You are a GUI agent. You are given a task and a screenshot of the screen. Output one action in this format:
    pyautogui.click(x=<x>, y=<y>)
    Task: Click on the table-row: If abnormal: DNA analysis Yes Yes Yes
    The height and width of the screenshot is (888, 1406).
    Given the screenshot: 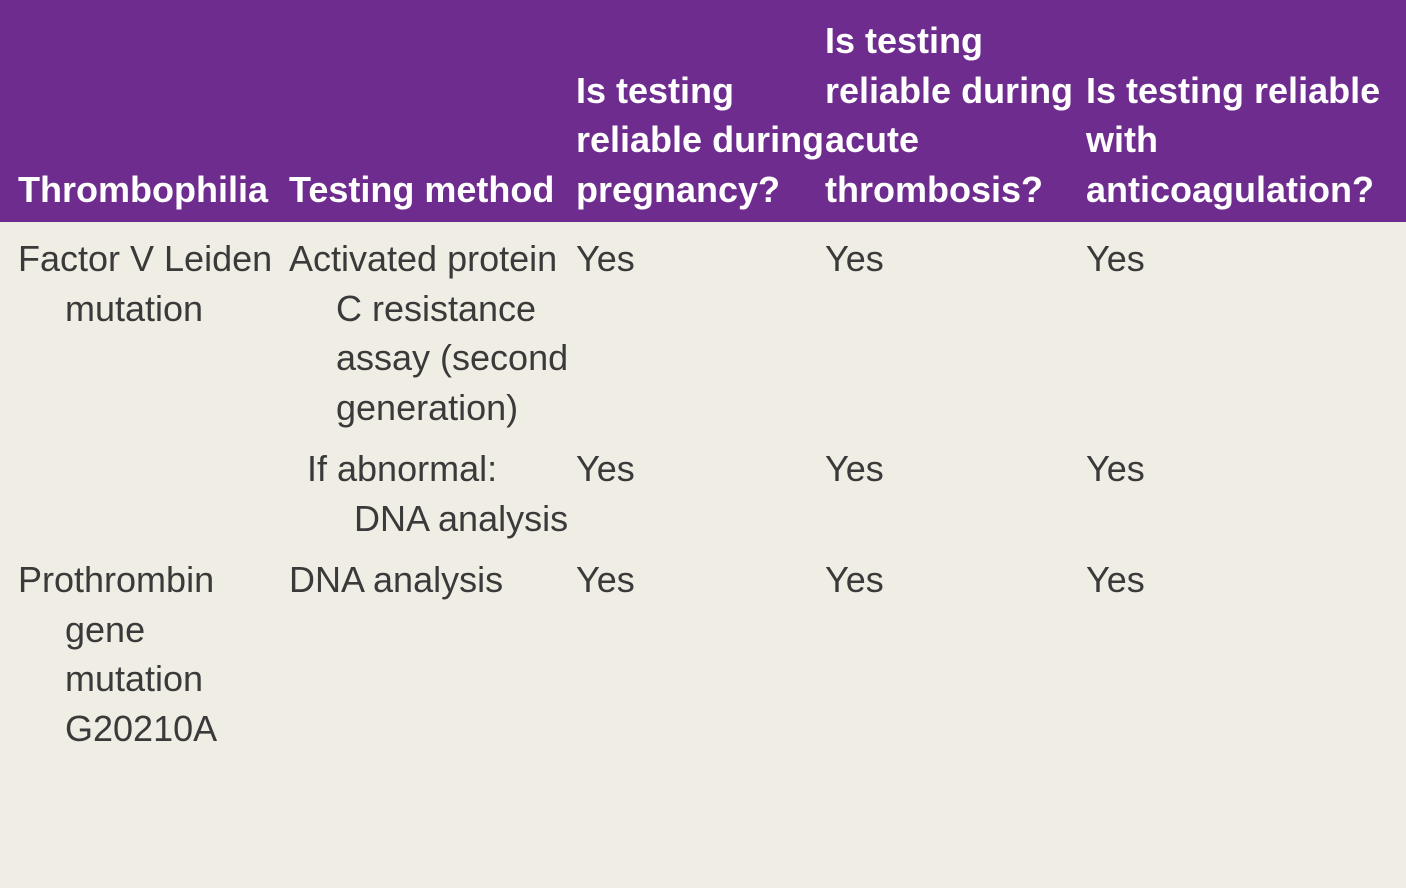 What is the action you would take?
    pyautogui.click(x=703, y=487)
    